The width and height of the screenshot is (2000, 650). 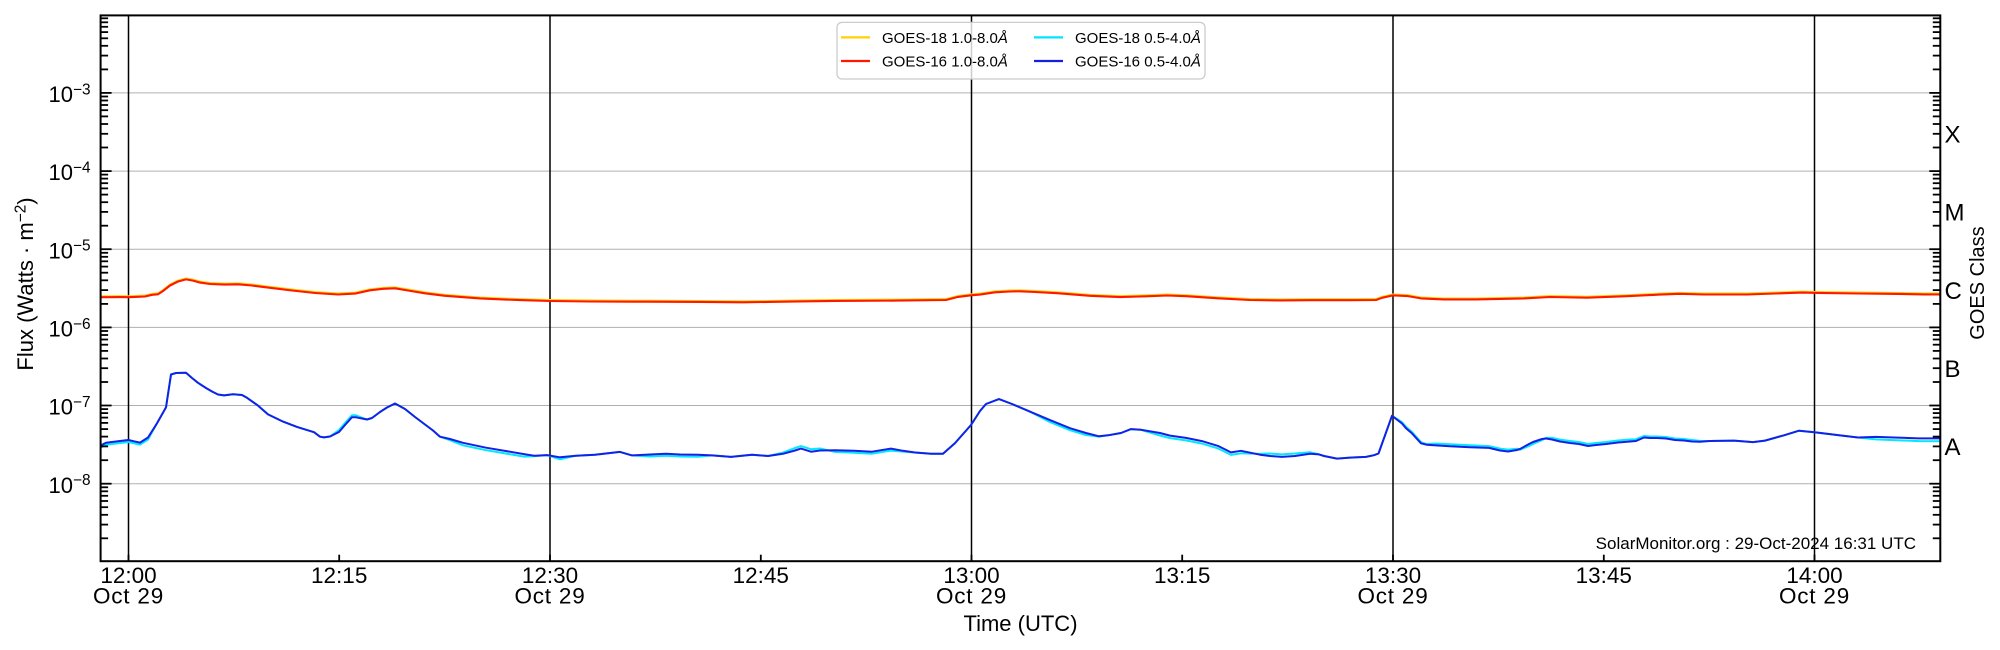 I want to click on svg-text: 13:15, so click(x=1182, y=575).